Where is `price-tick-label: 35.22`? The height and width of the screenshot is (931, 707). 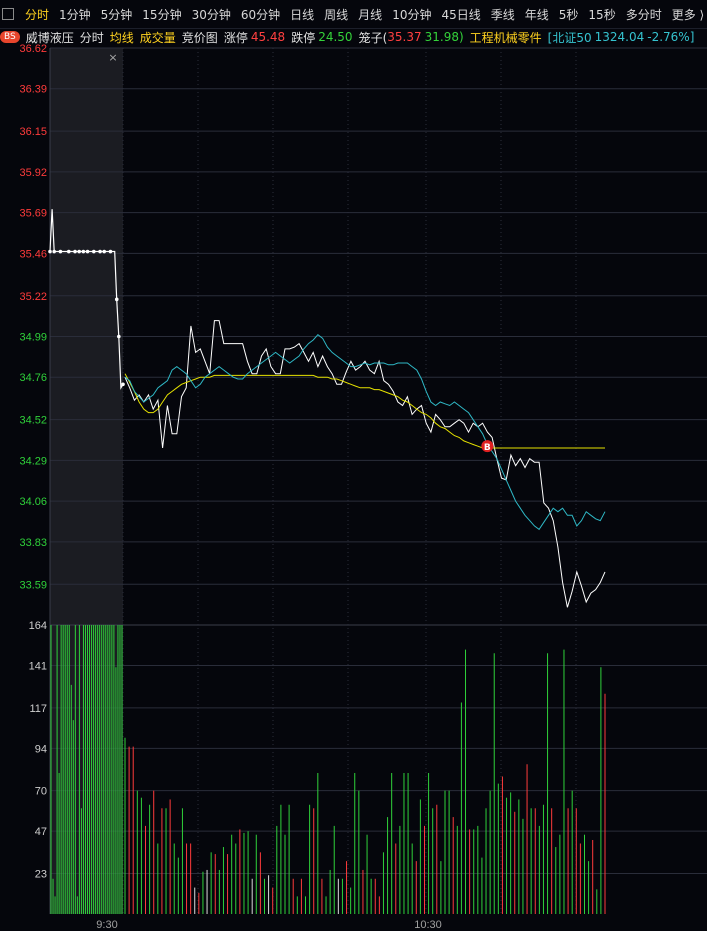 price-tick-label: 35.22 is located at coordinates (33, 297).